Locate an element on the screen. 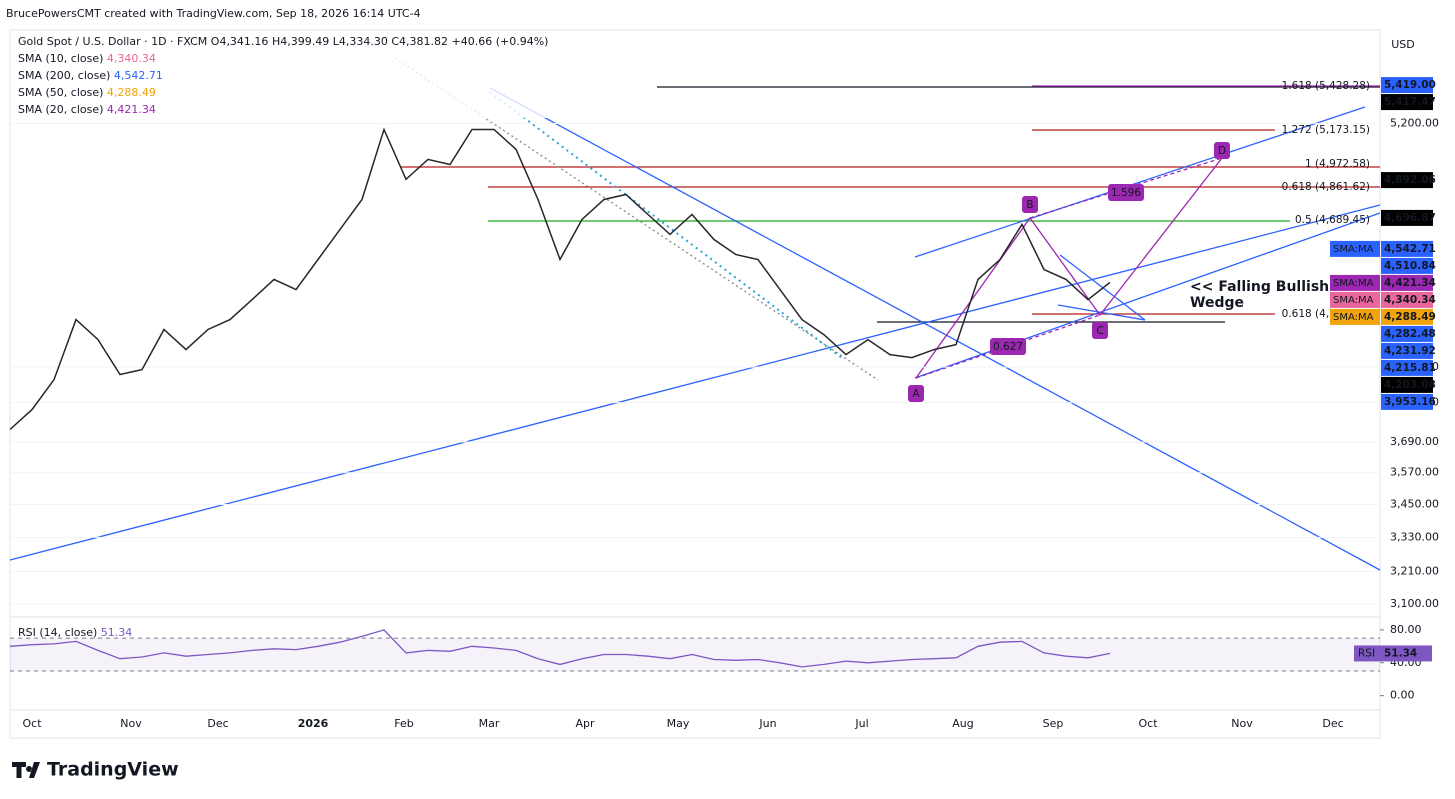 Image resolution: width=1455 pixels, height=799 pixels. abcd-pattern is located at coordinates (1069, 268).